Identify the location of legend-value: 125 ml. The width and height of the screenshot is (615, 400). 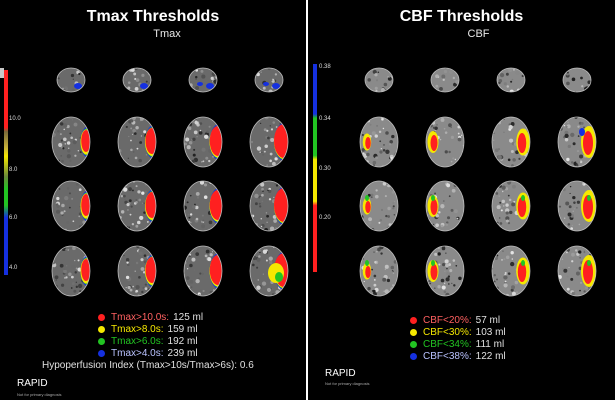
(188, 317).